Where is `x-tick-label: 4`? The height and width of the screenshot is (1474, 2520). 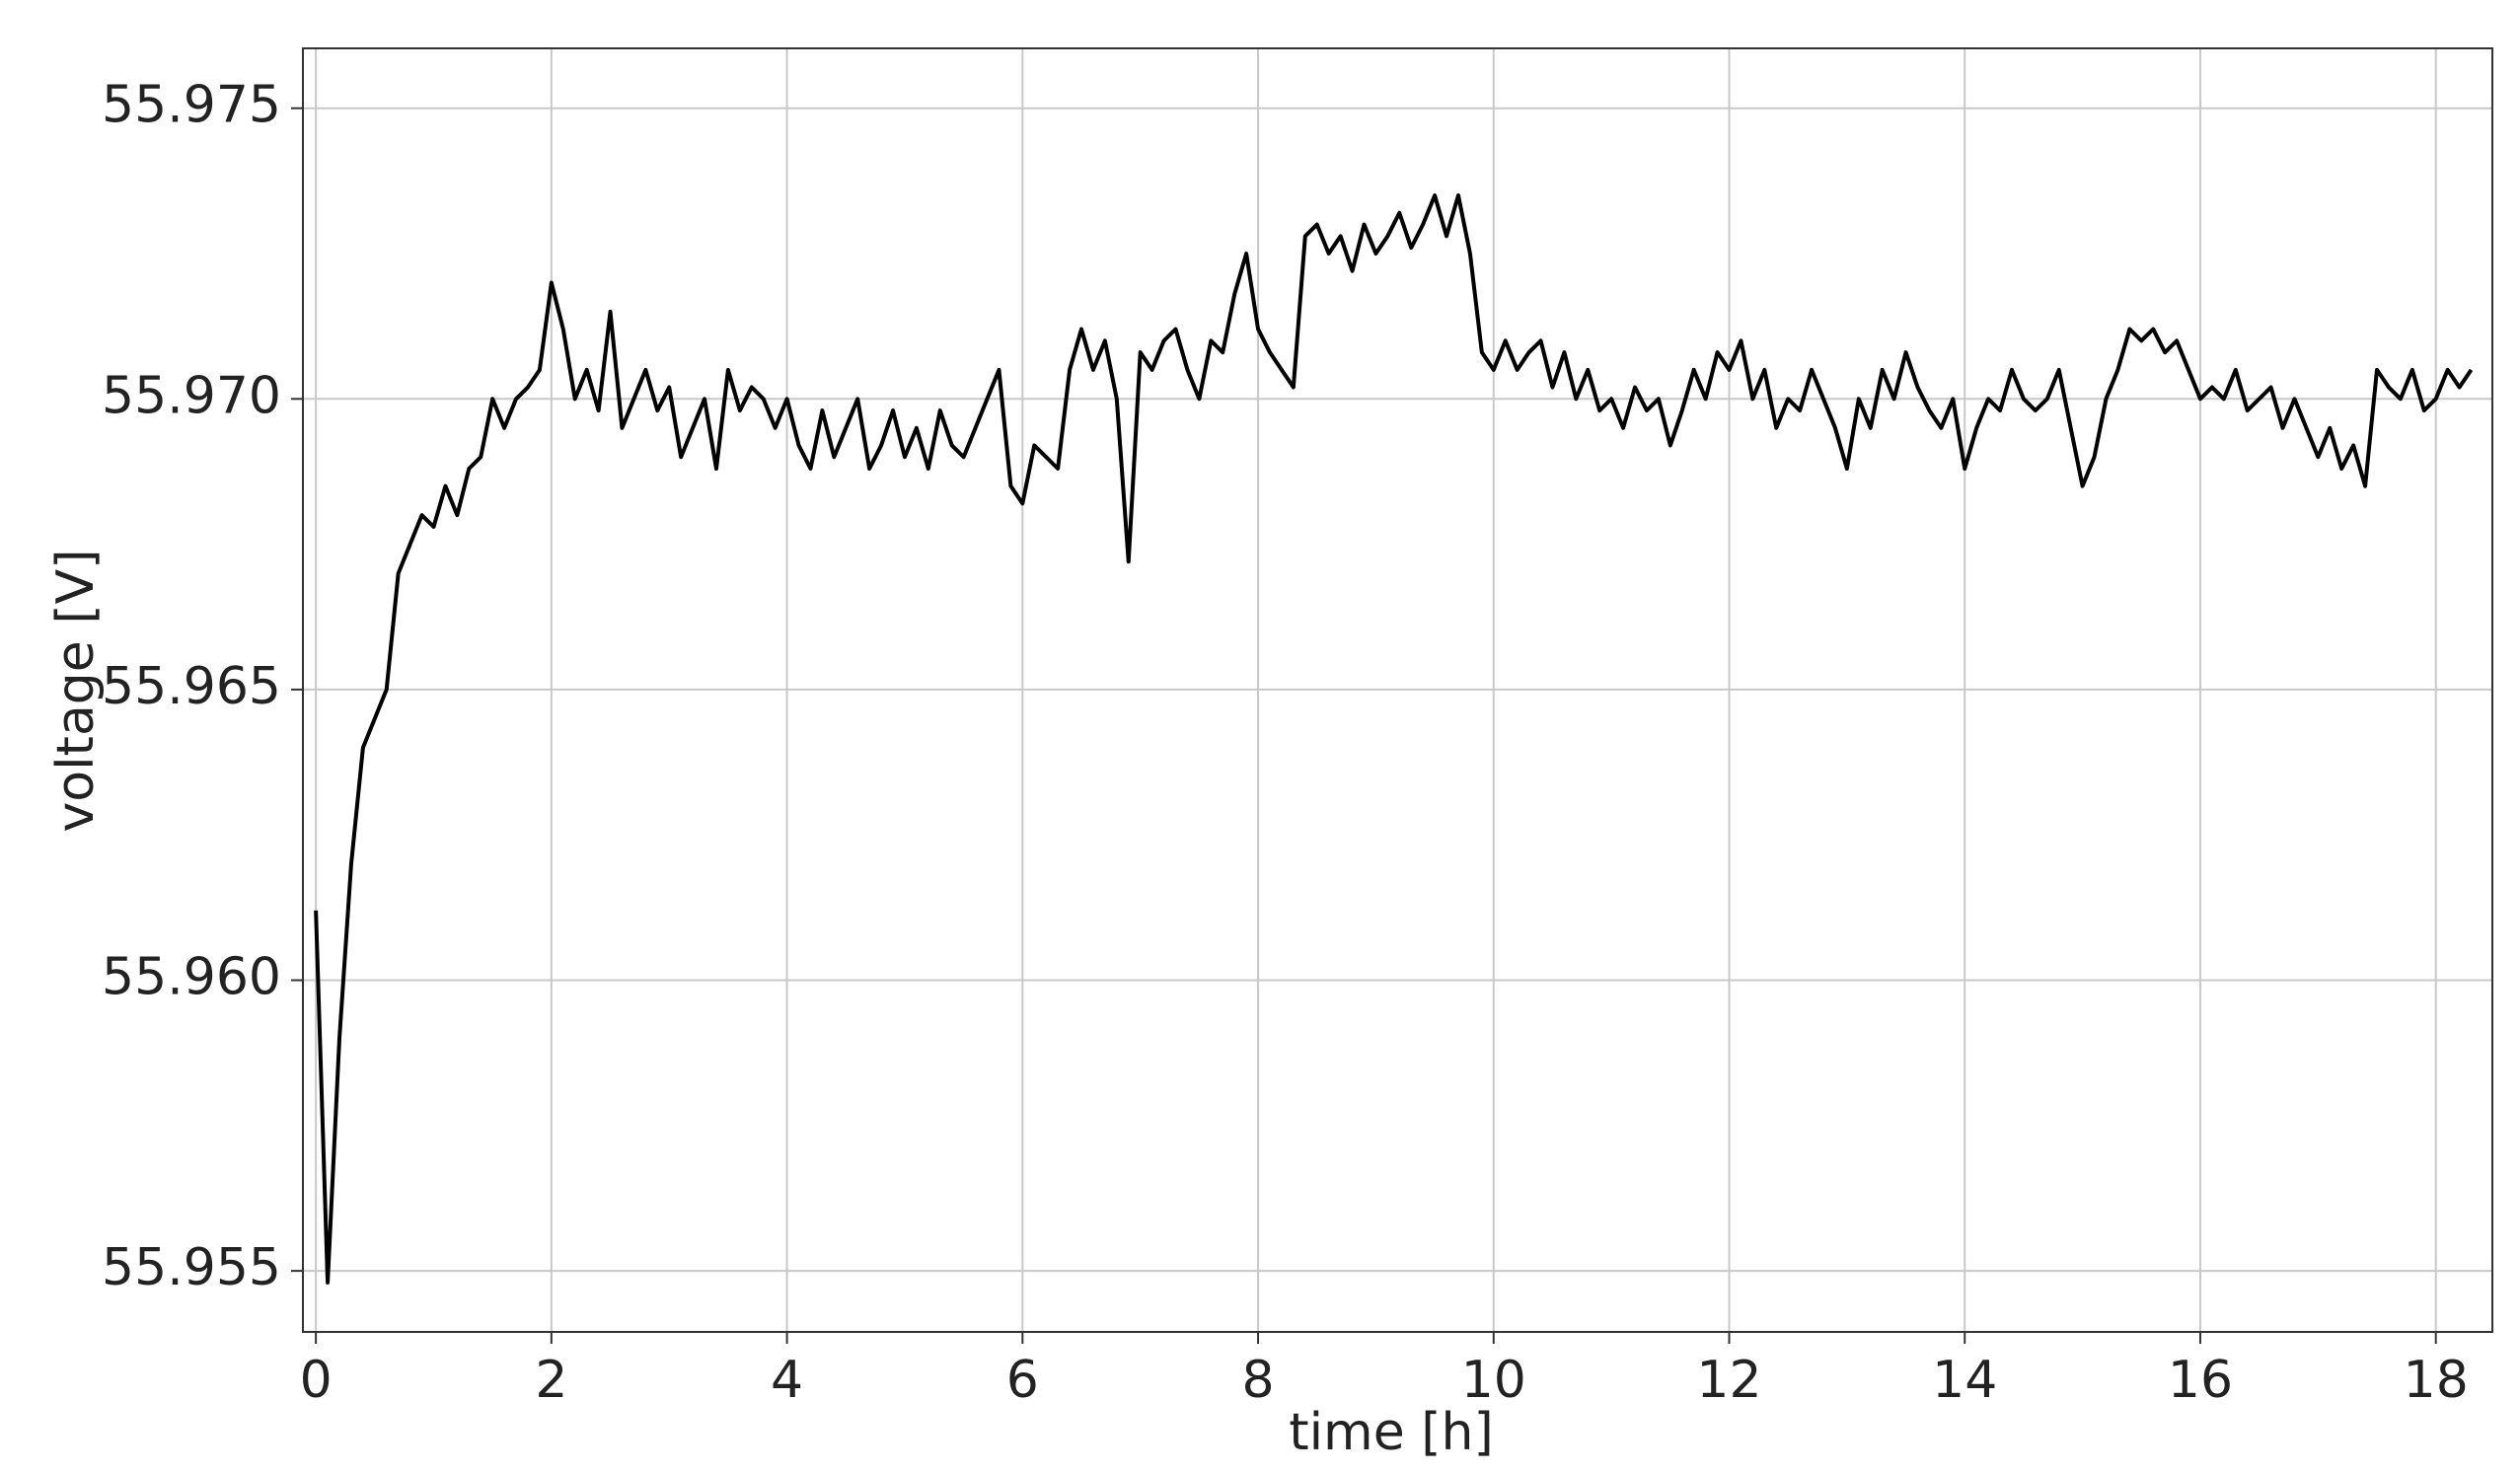
x-tick-label: 4 is located at coordinates (787, 1380).